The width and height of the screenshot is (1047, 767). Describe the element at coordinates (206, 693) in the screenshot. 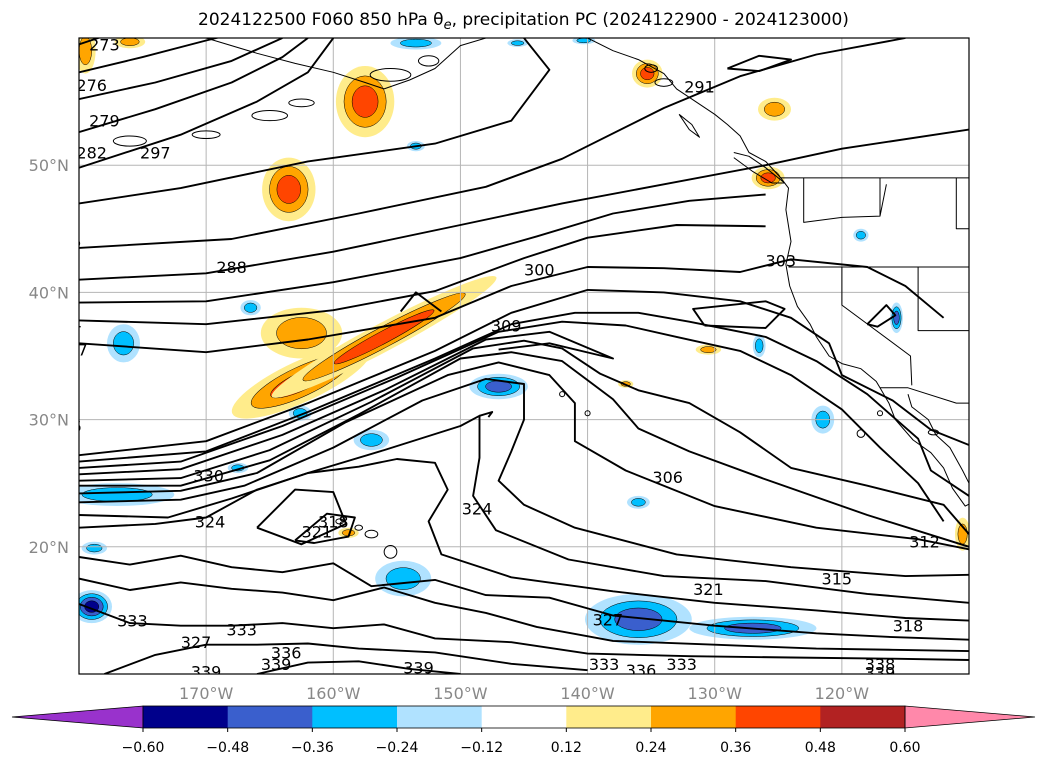

I see `lon-tick-label: 170°W` at that location.